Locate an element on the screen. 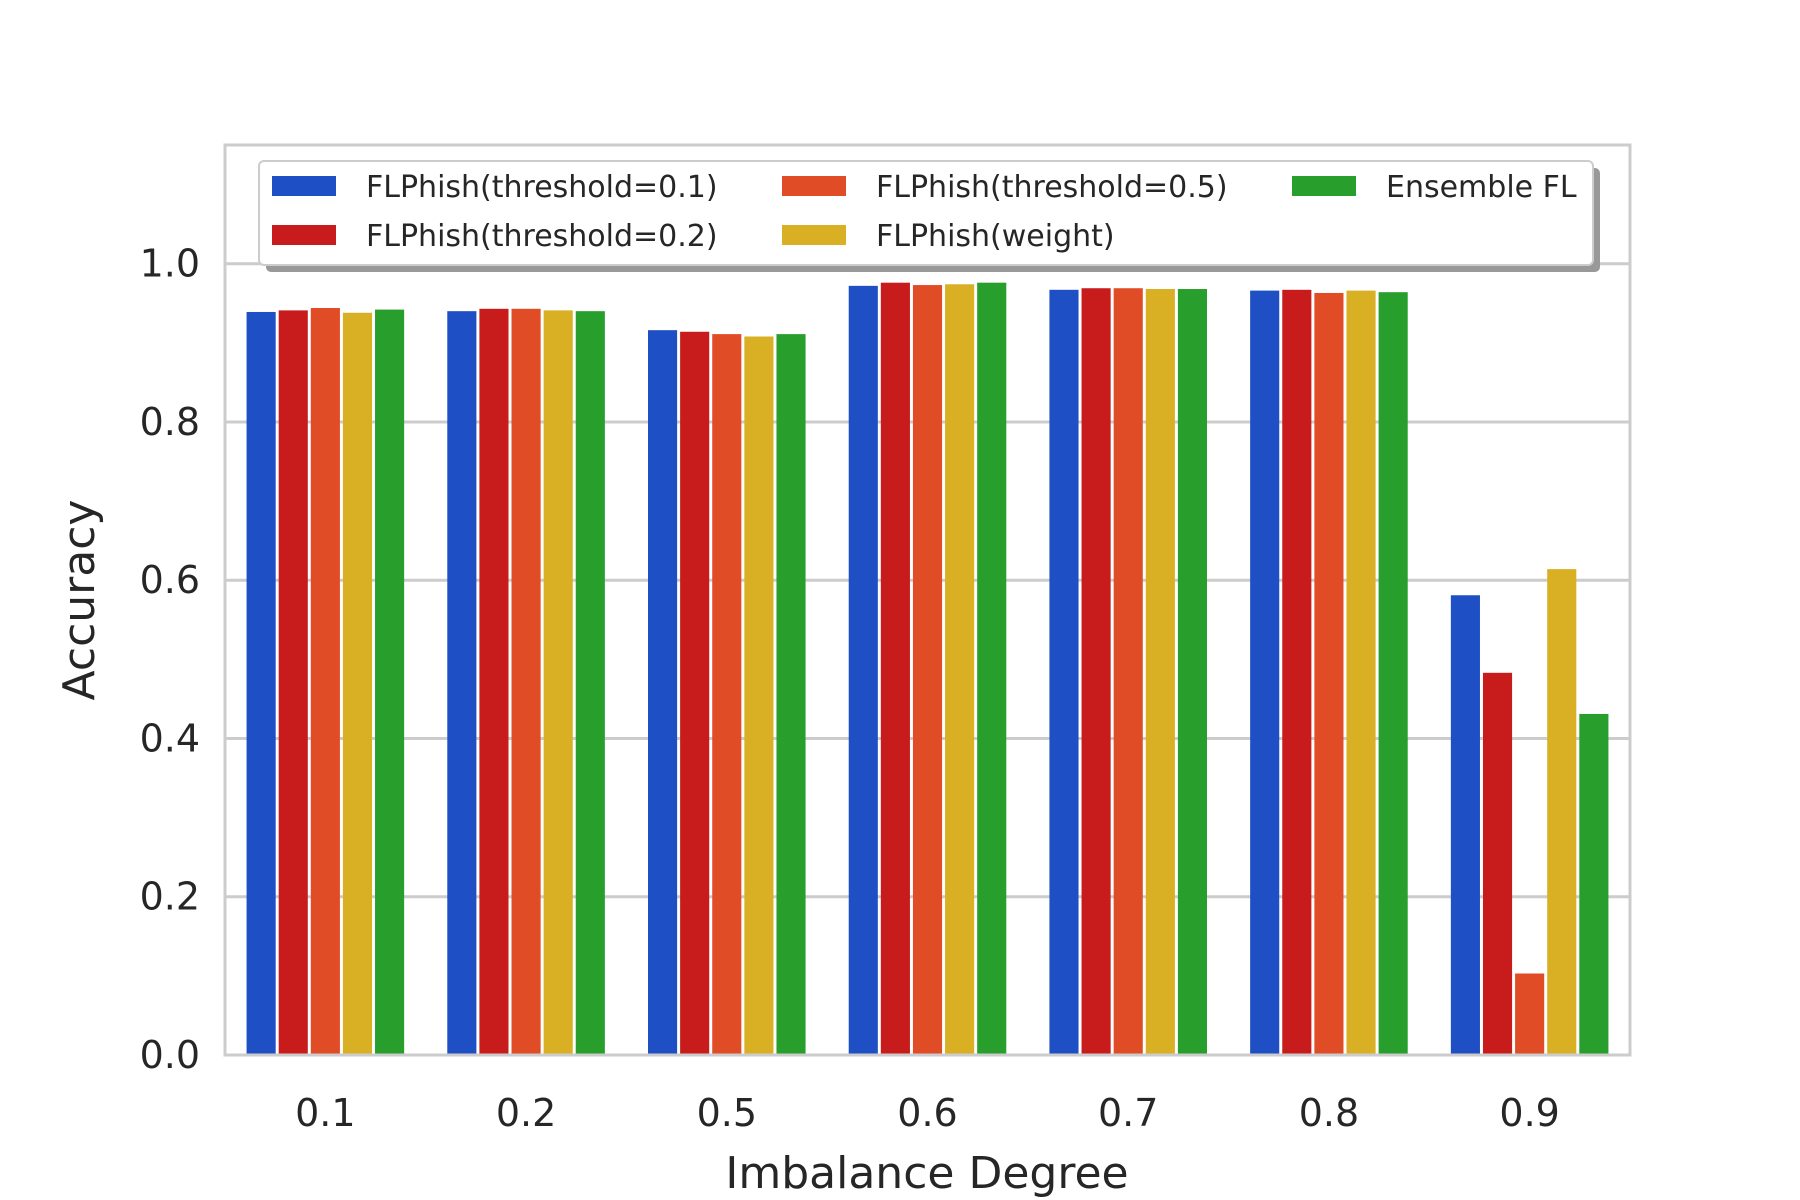  y-axis-label: Accuracy is located at coordinates (79, 600).